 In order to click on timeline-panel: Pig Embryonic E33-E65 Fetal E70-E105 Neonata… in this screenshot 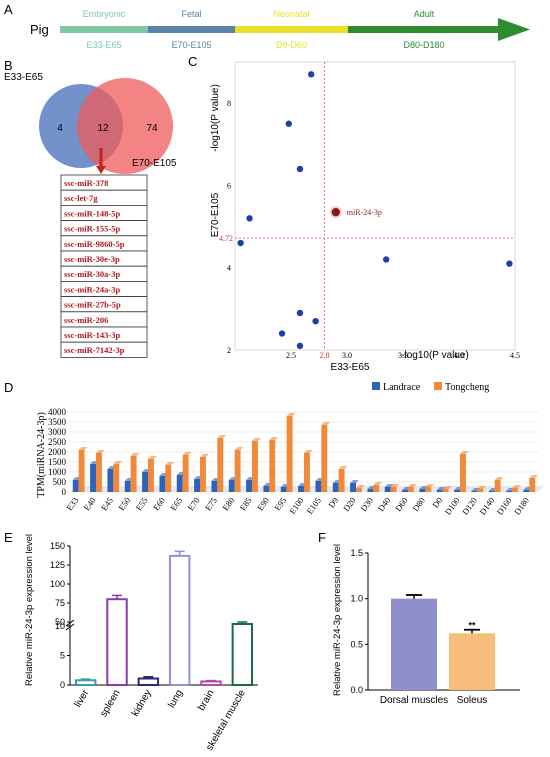, I will do `click(280, 29)`.